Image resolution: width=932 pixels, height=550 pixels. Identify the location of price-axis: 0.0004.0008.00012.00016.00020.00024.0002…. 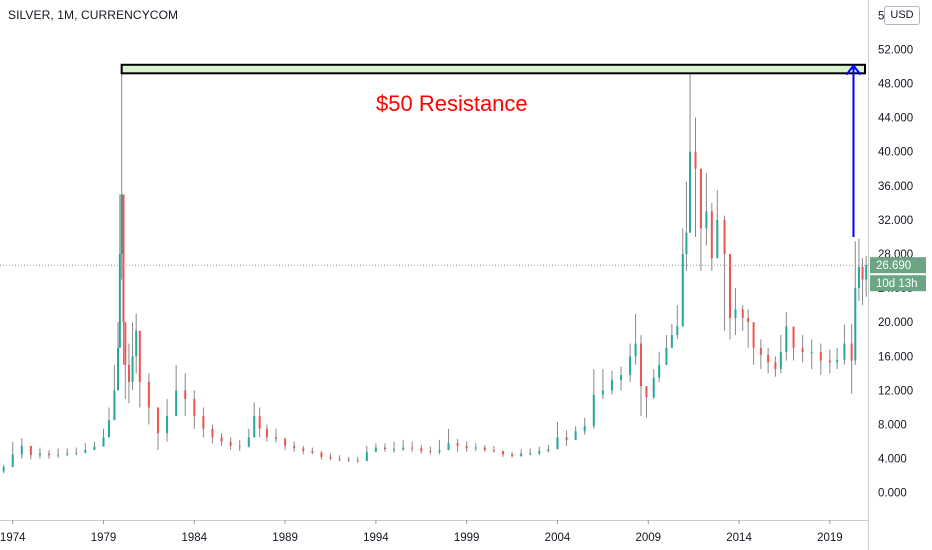
(891, 275).